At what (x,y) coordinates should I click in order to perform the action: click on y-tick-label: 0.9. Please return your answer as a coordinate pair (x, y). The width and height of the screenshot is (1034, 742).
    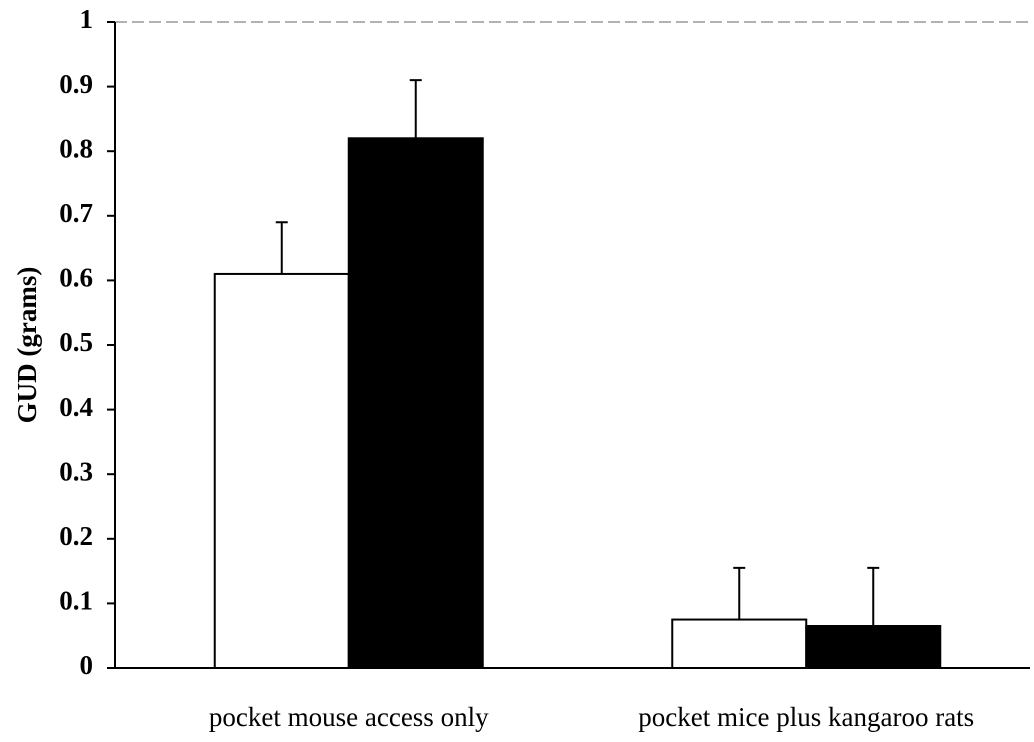
    Looking at the image, I should click on (76, 84).